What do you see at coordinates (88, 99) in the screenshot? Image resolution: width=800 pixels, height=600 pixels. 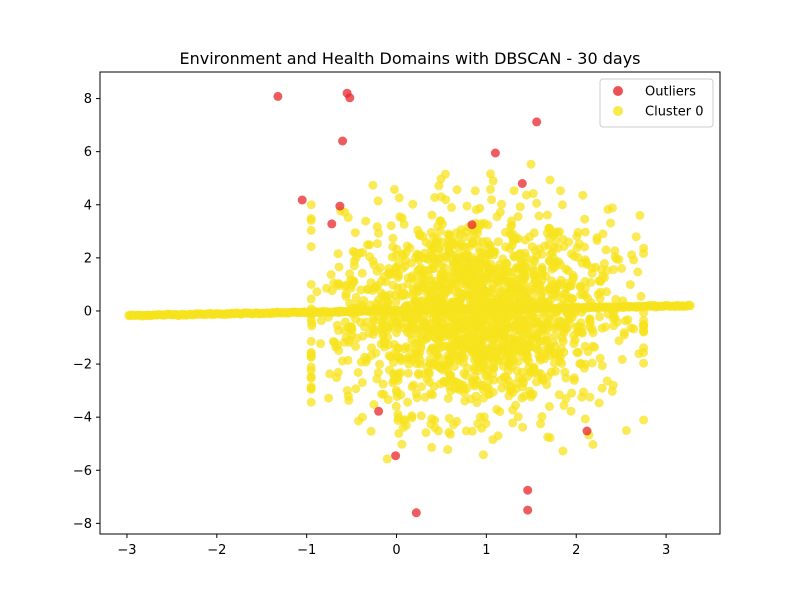 I see `y-tick-label: 8` at bounding box center [88, 99].